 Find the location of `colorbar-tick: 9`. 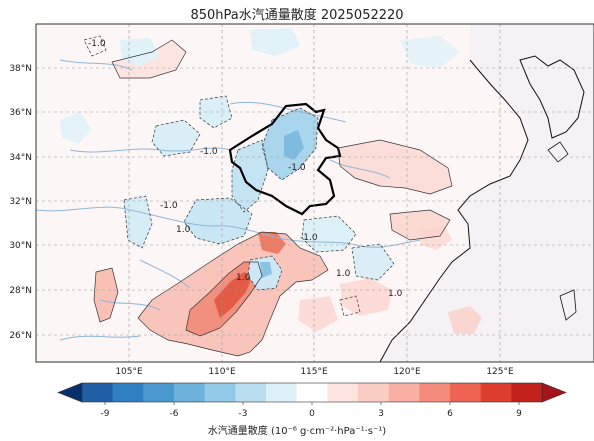

colorbar-tick: 9 is located at coordinates (519, 414).